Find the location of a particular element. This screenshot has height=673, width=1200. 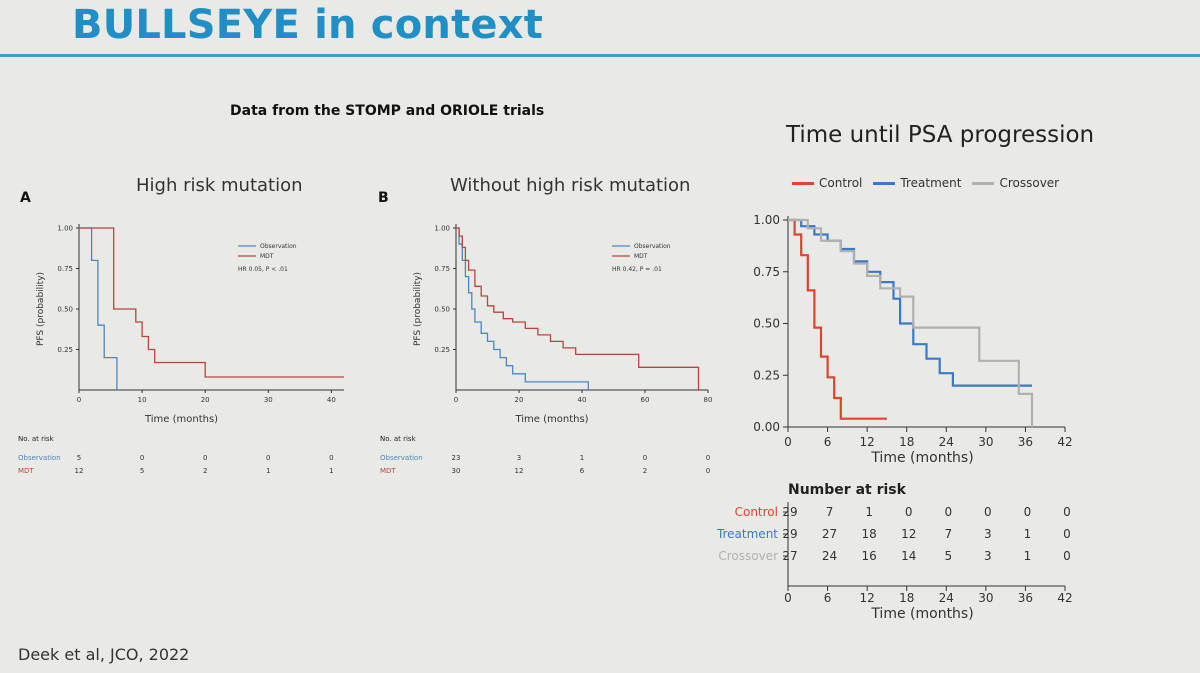

chart-1-risk-value: 6 is located at coordinates (582, 471).